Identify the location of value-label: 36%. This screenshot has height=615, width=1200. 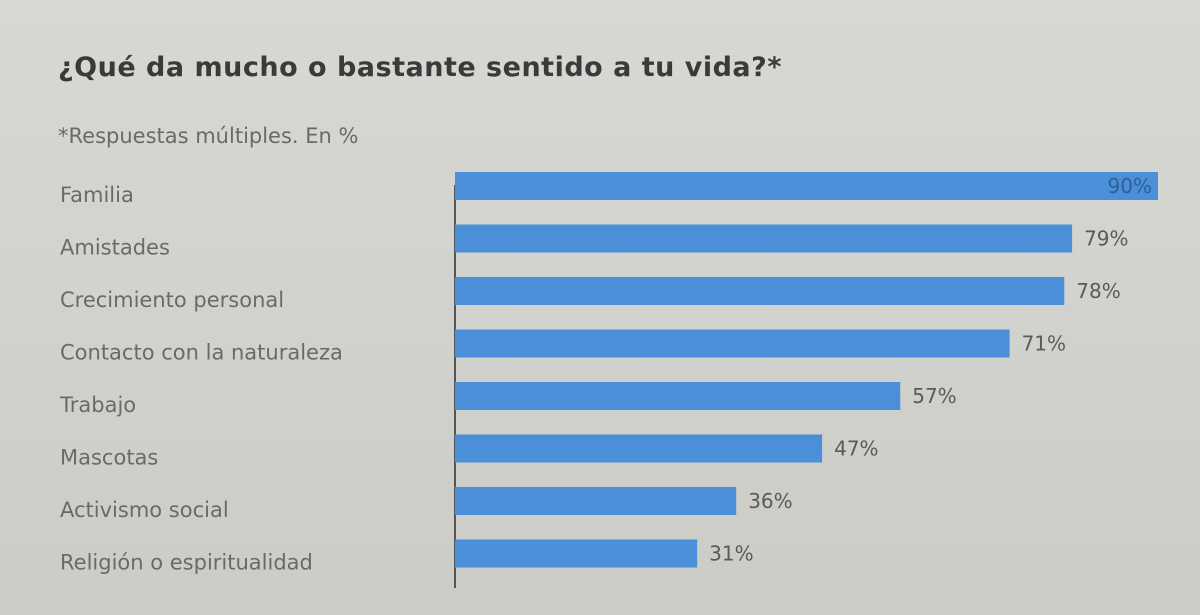
(770, 501).